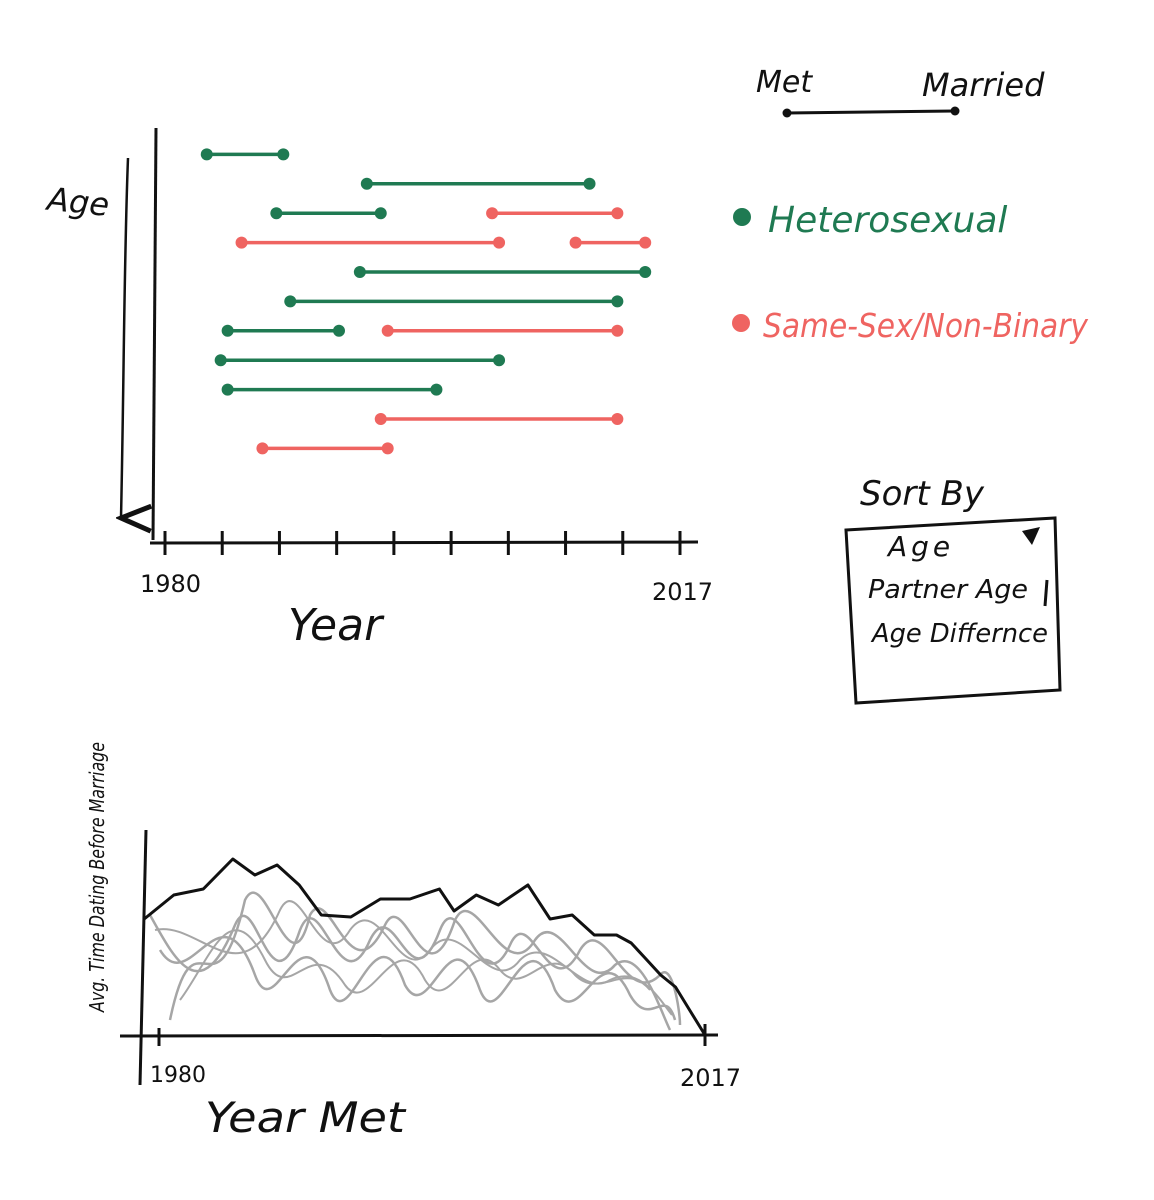  Describe the element at coordinates (887, 220) in the screenshot. I see `legend-hetero-label: Heterosexual` at that location.